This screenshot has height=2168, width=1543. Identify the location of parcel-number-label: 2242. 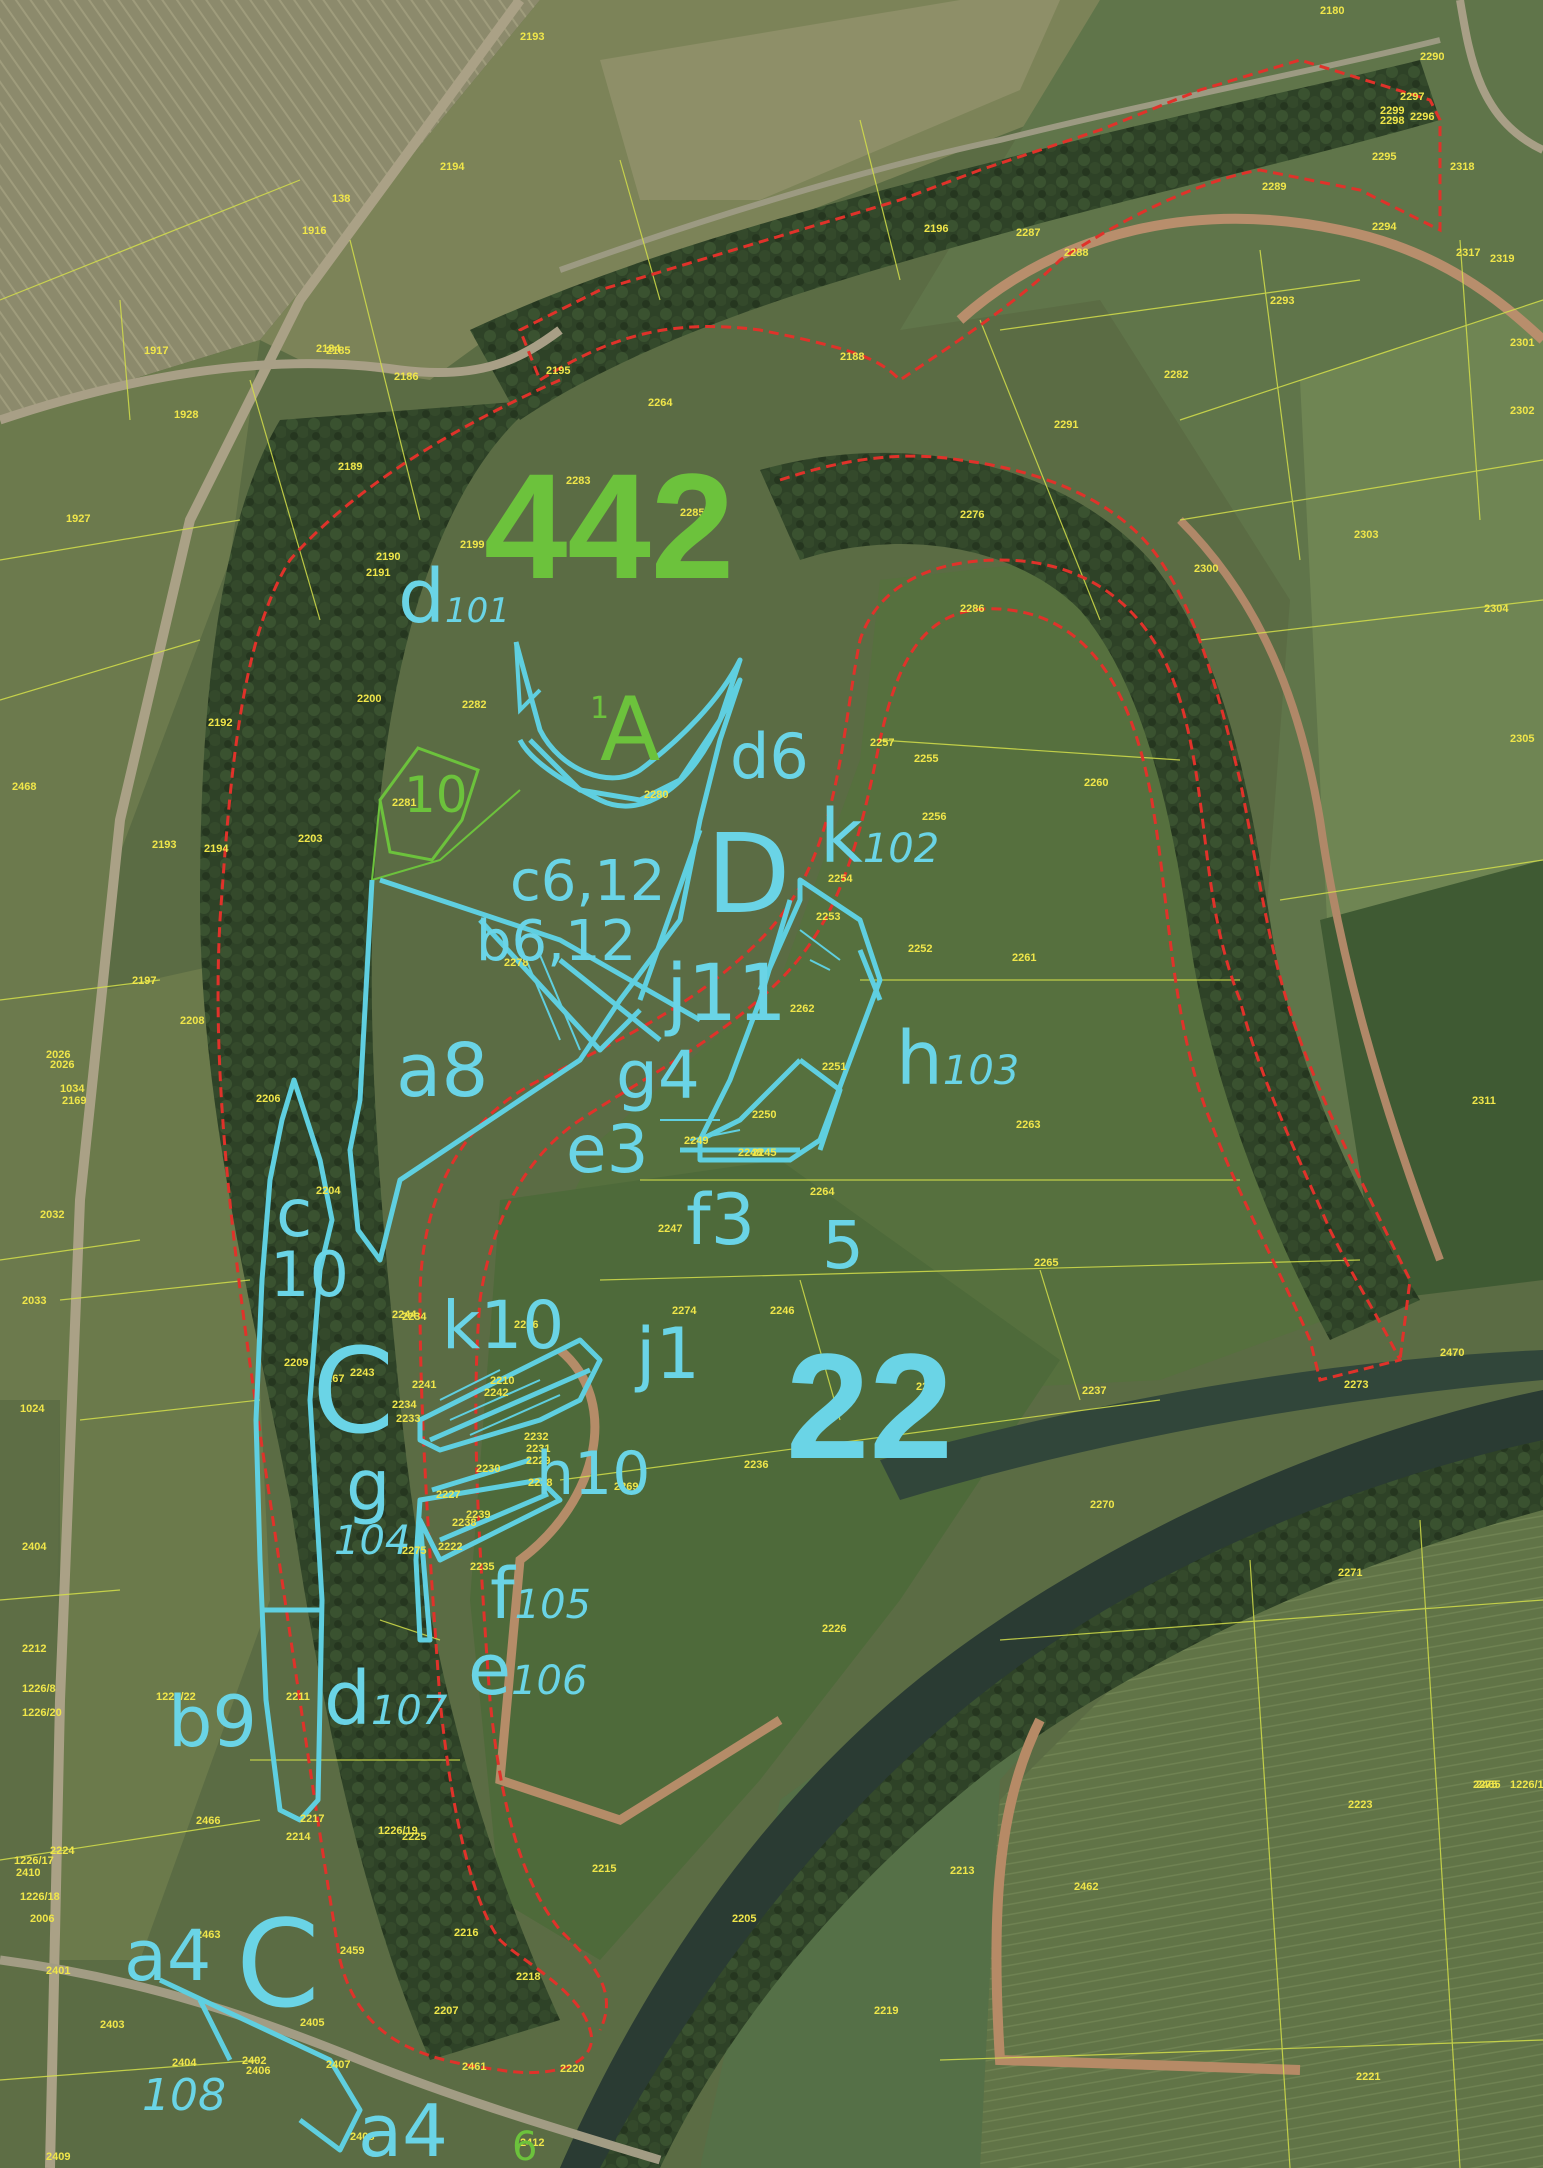
(496, 1393).